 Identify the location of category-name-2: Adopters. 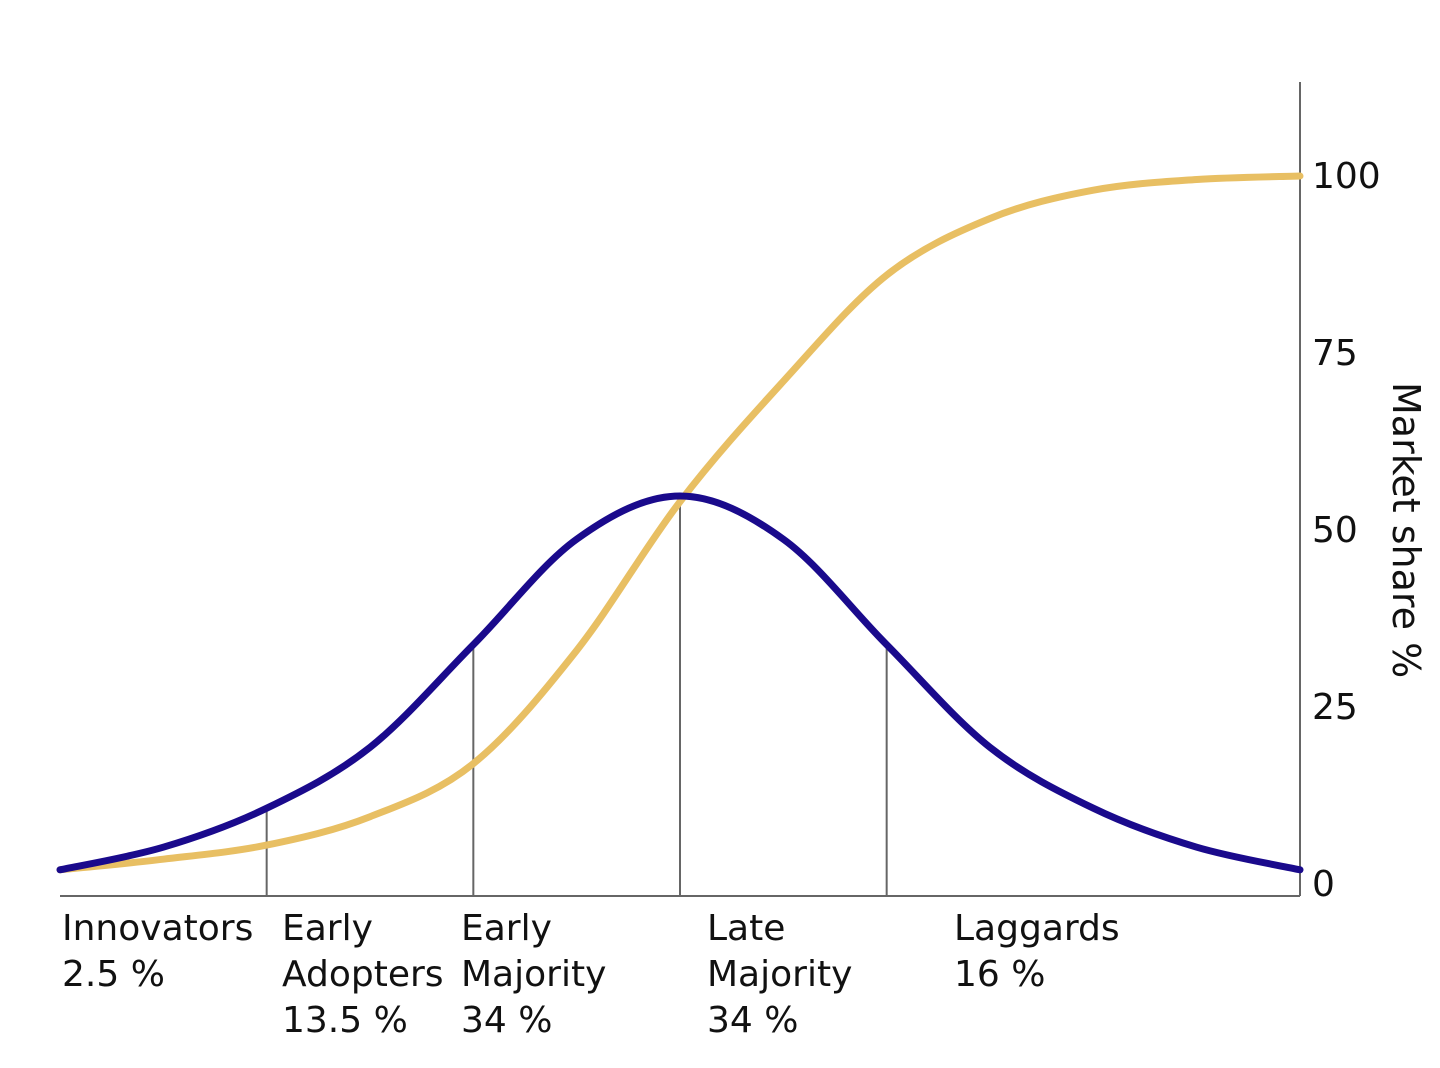
(363, 974).